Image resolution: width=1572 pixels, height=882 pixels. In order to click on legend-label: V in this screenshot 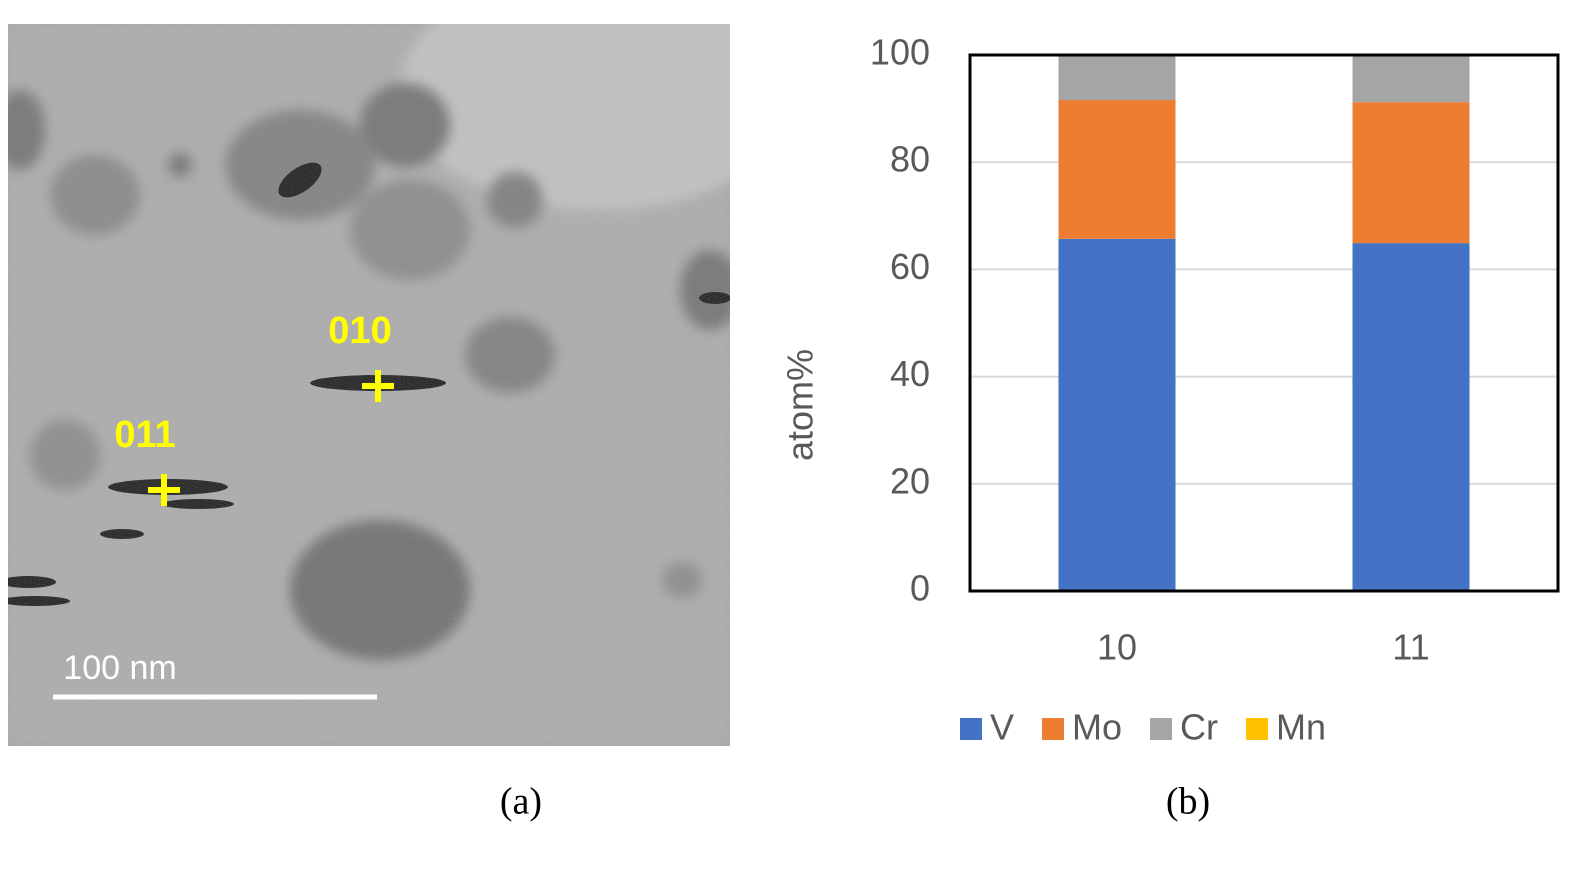, I will do `click(1002, 727)`.